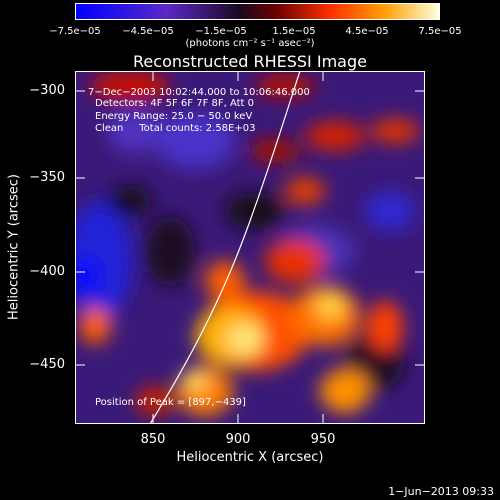  I want to click on y-tick-label: −350, so click(47, 177).